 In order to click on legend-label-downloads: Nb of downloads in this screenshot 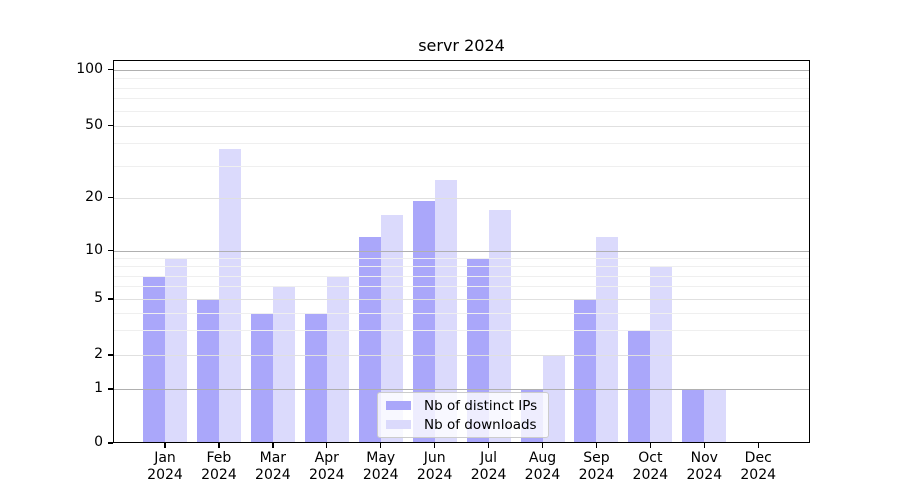, I will do `click(480, 424)`.